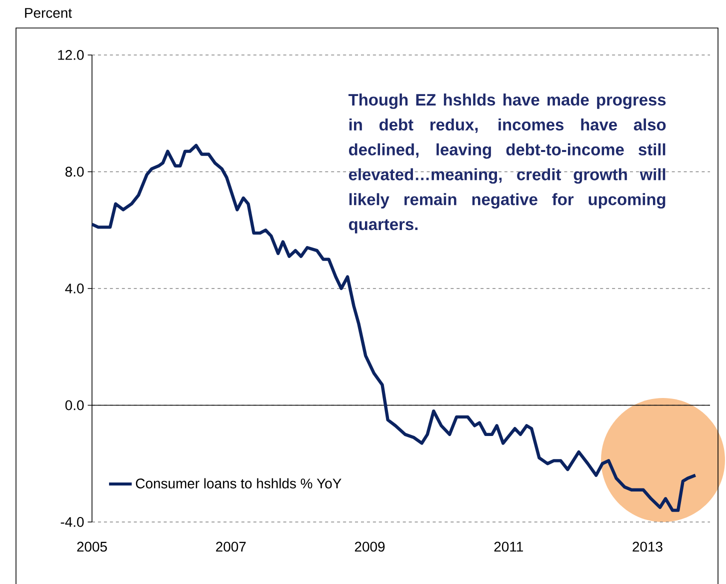  Describe the element at coordinates (74, 405) in the screenshot. I see `y-tick-label: 0.0` at that location.